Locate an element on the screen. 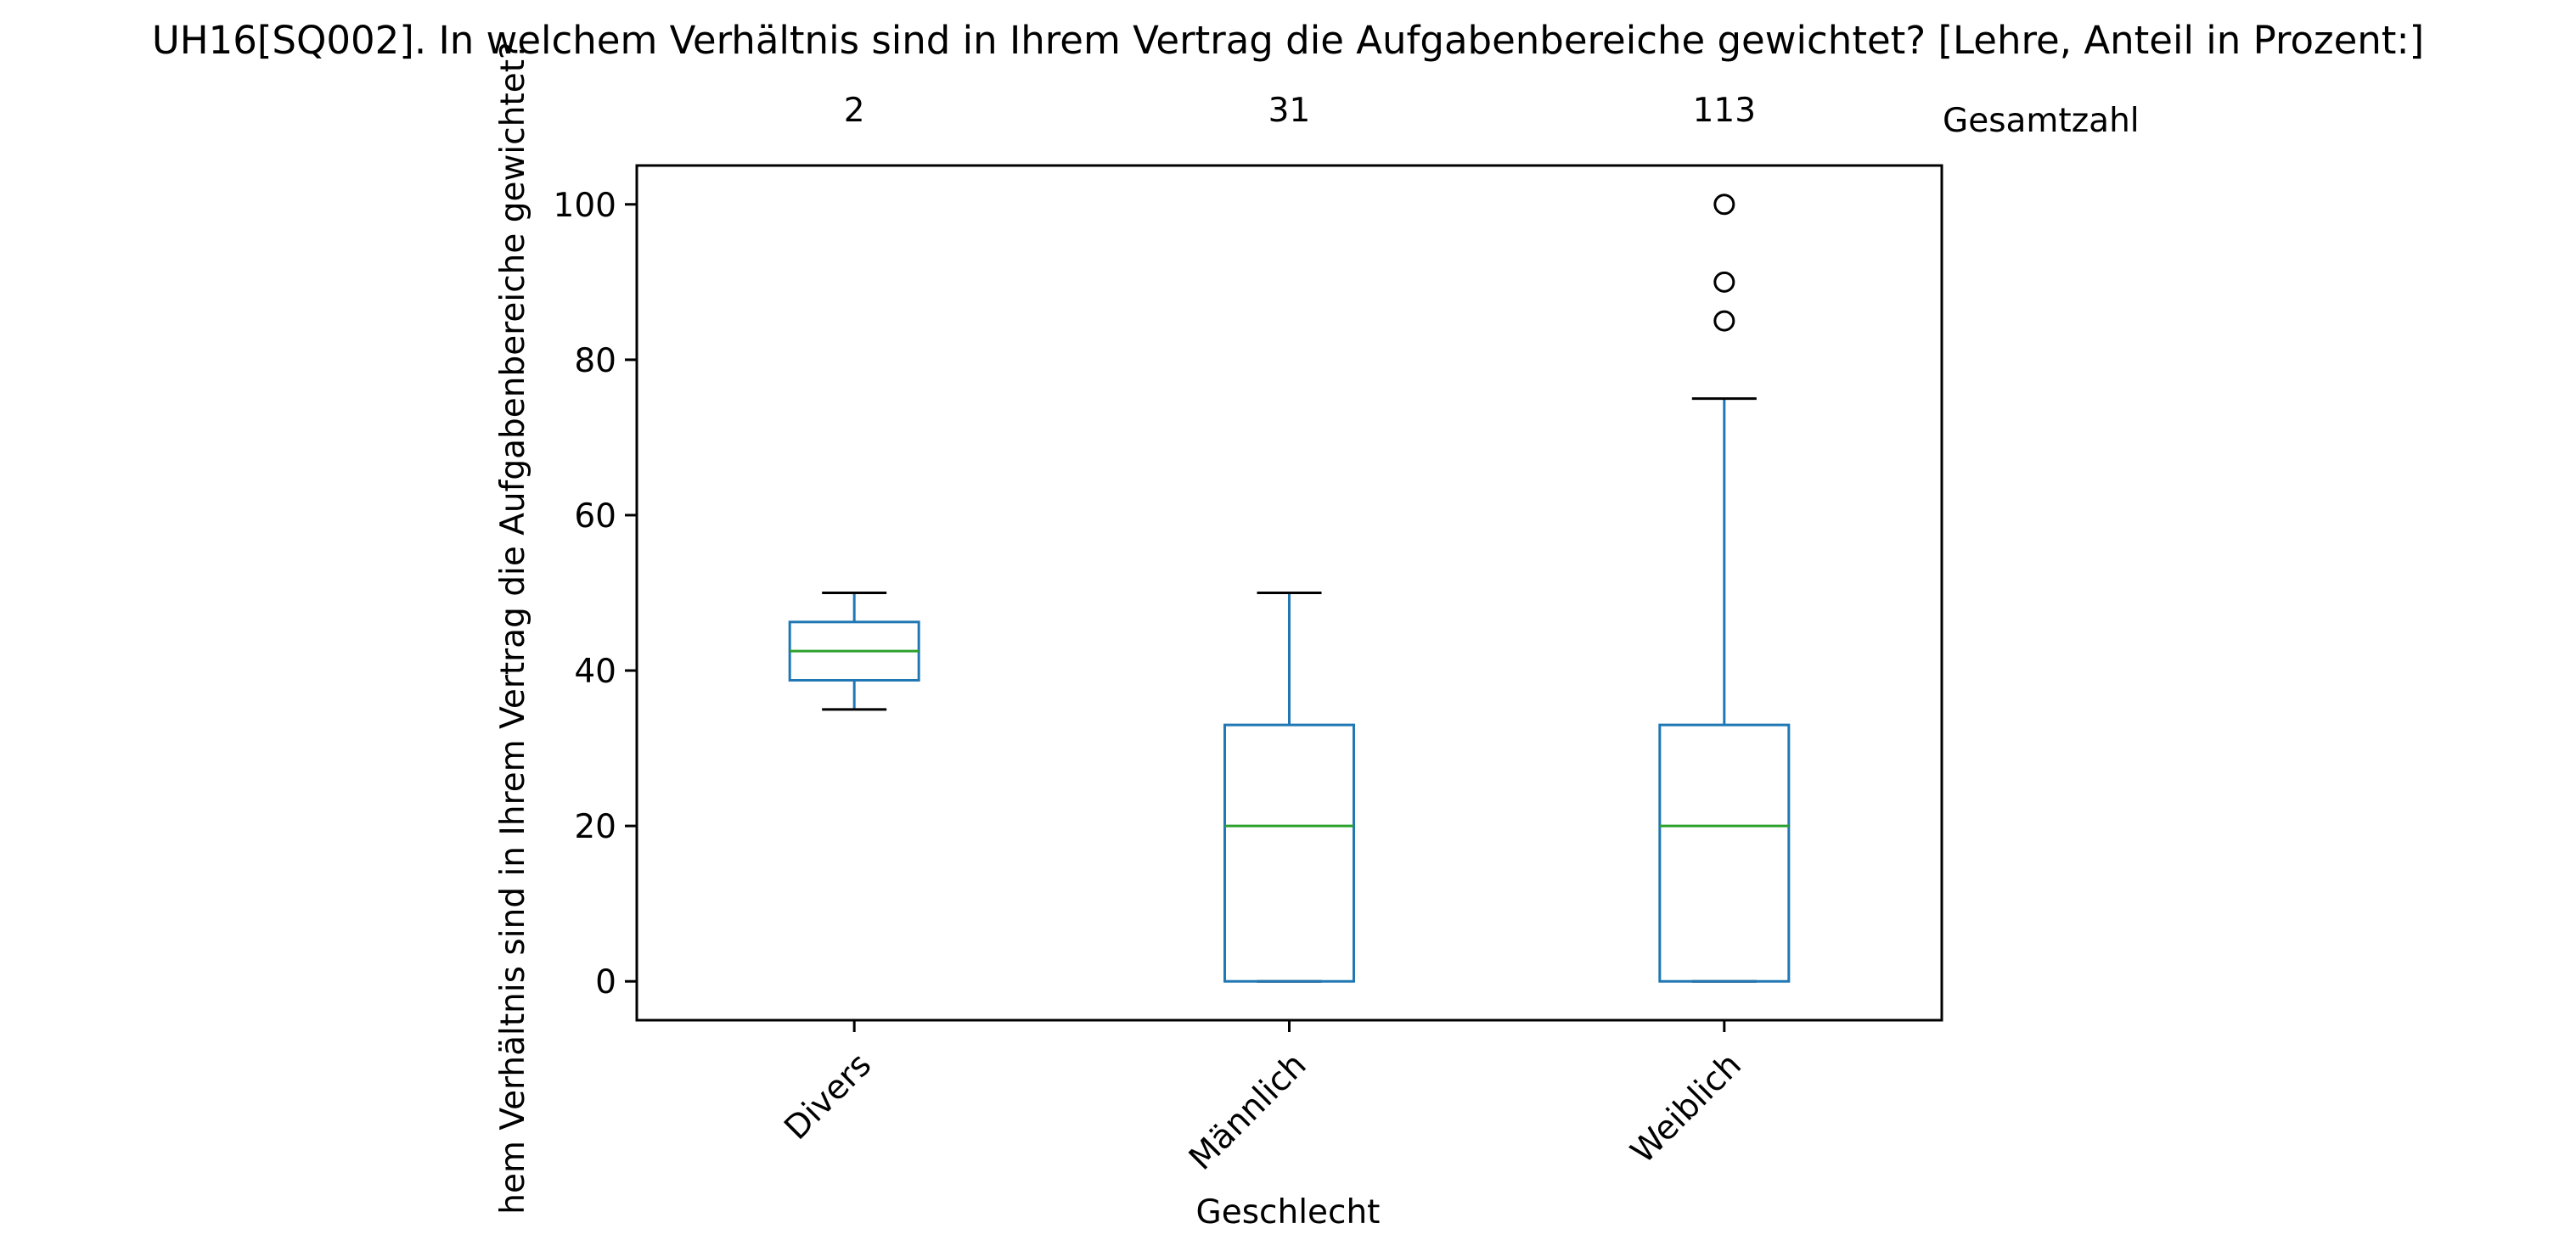 Image resolution: width=2576 pixels, height=1257 pixels. count-weiblich: 113 is located at coordinates (1724, 111).